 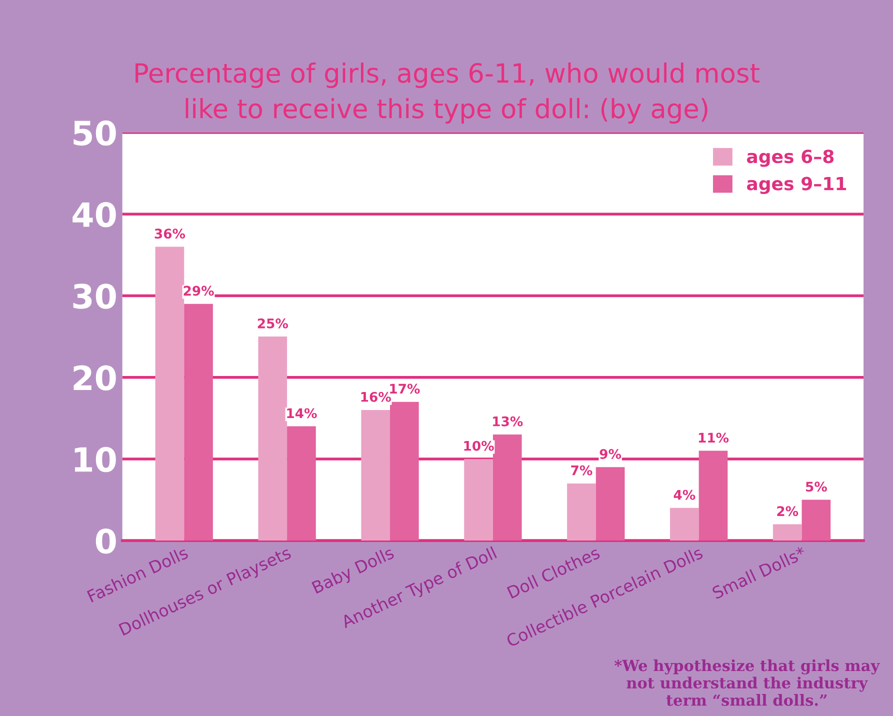 What do you see at coordinates (94, 215) in the screenshot?
I see `y-tick-label: 40` at bounding box center [94, 215].